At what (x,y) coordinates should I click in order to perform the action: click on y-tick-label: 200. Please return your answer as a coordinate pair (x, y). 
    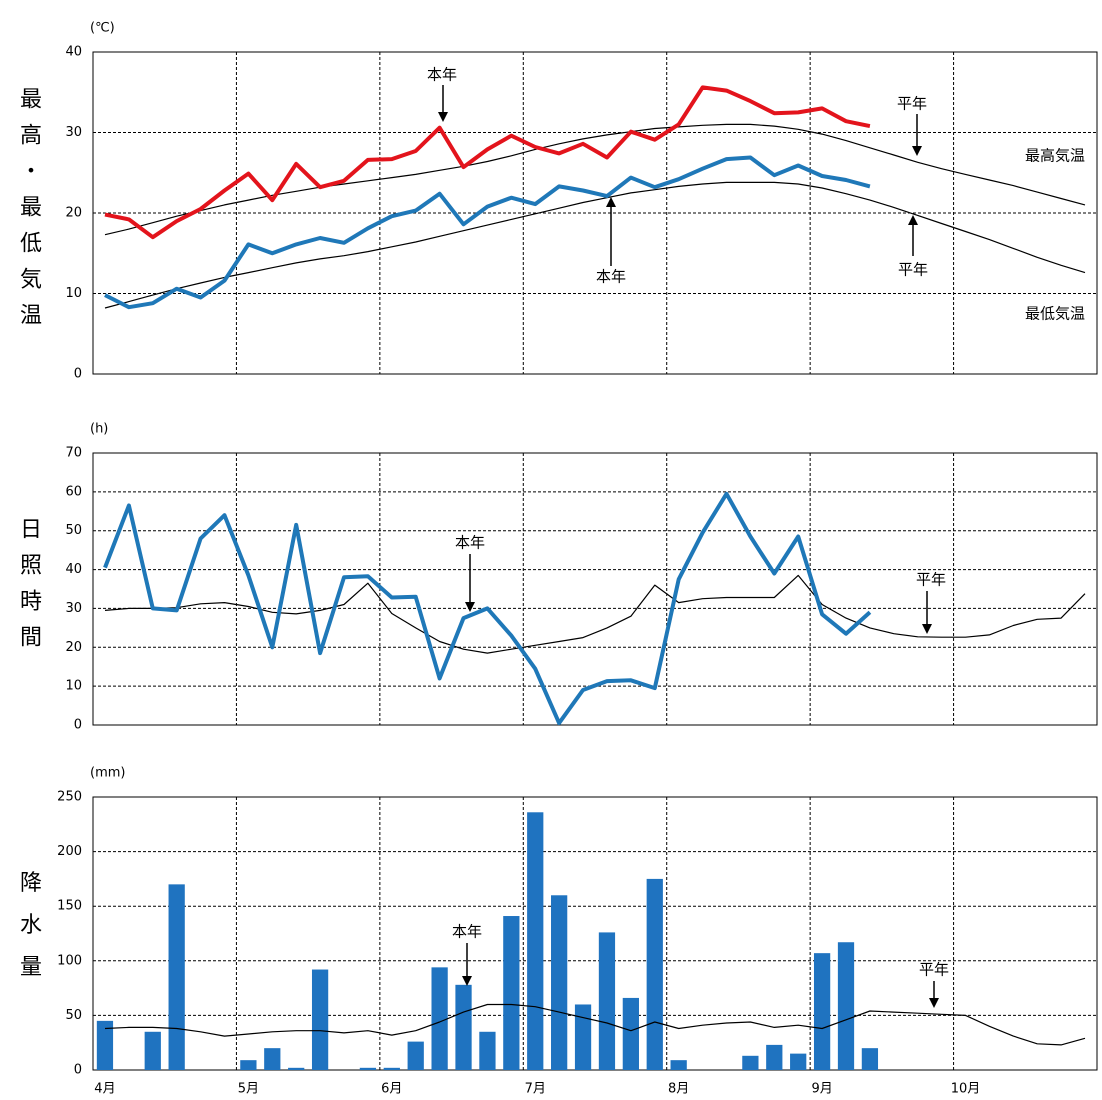
    Looking at the image, I should click on (69, 851).